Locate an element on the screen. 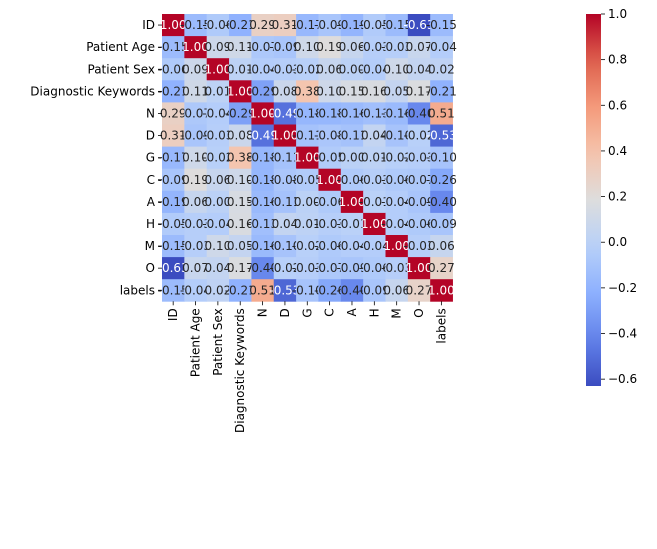  cell-value-label: 0.07 is located at coordinates (195, 268).